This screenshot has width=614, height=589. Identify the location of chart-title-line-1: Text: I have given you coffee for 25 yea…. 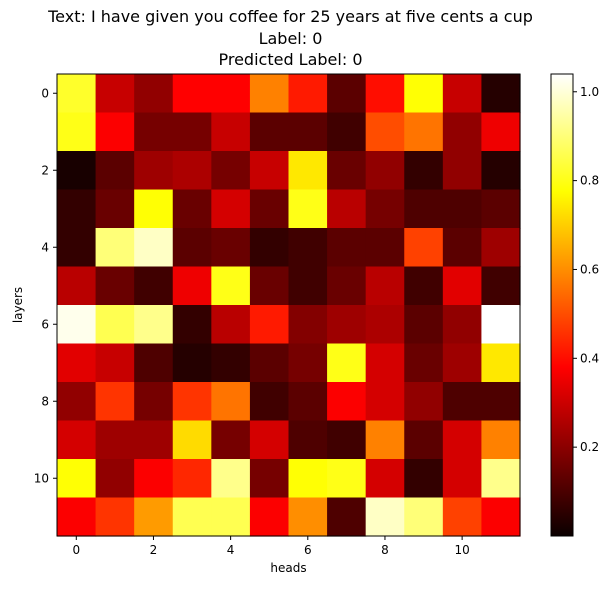
(290, 16).